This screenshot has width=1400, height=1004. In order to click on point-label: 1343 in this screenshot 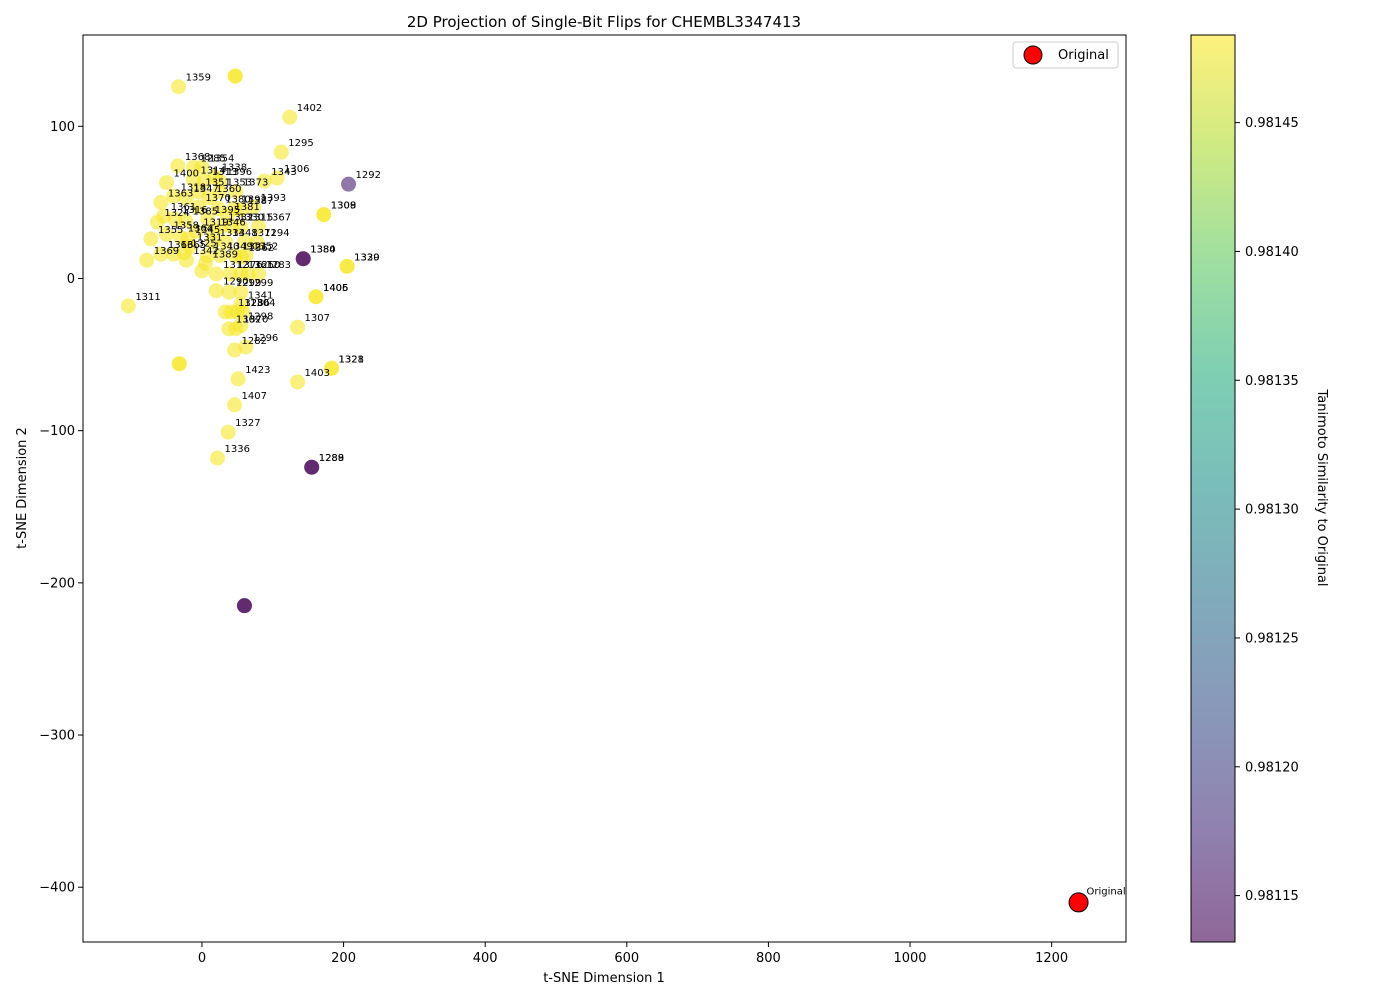, I will do `click(283, 172)`.